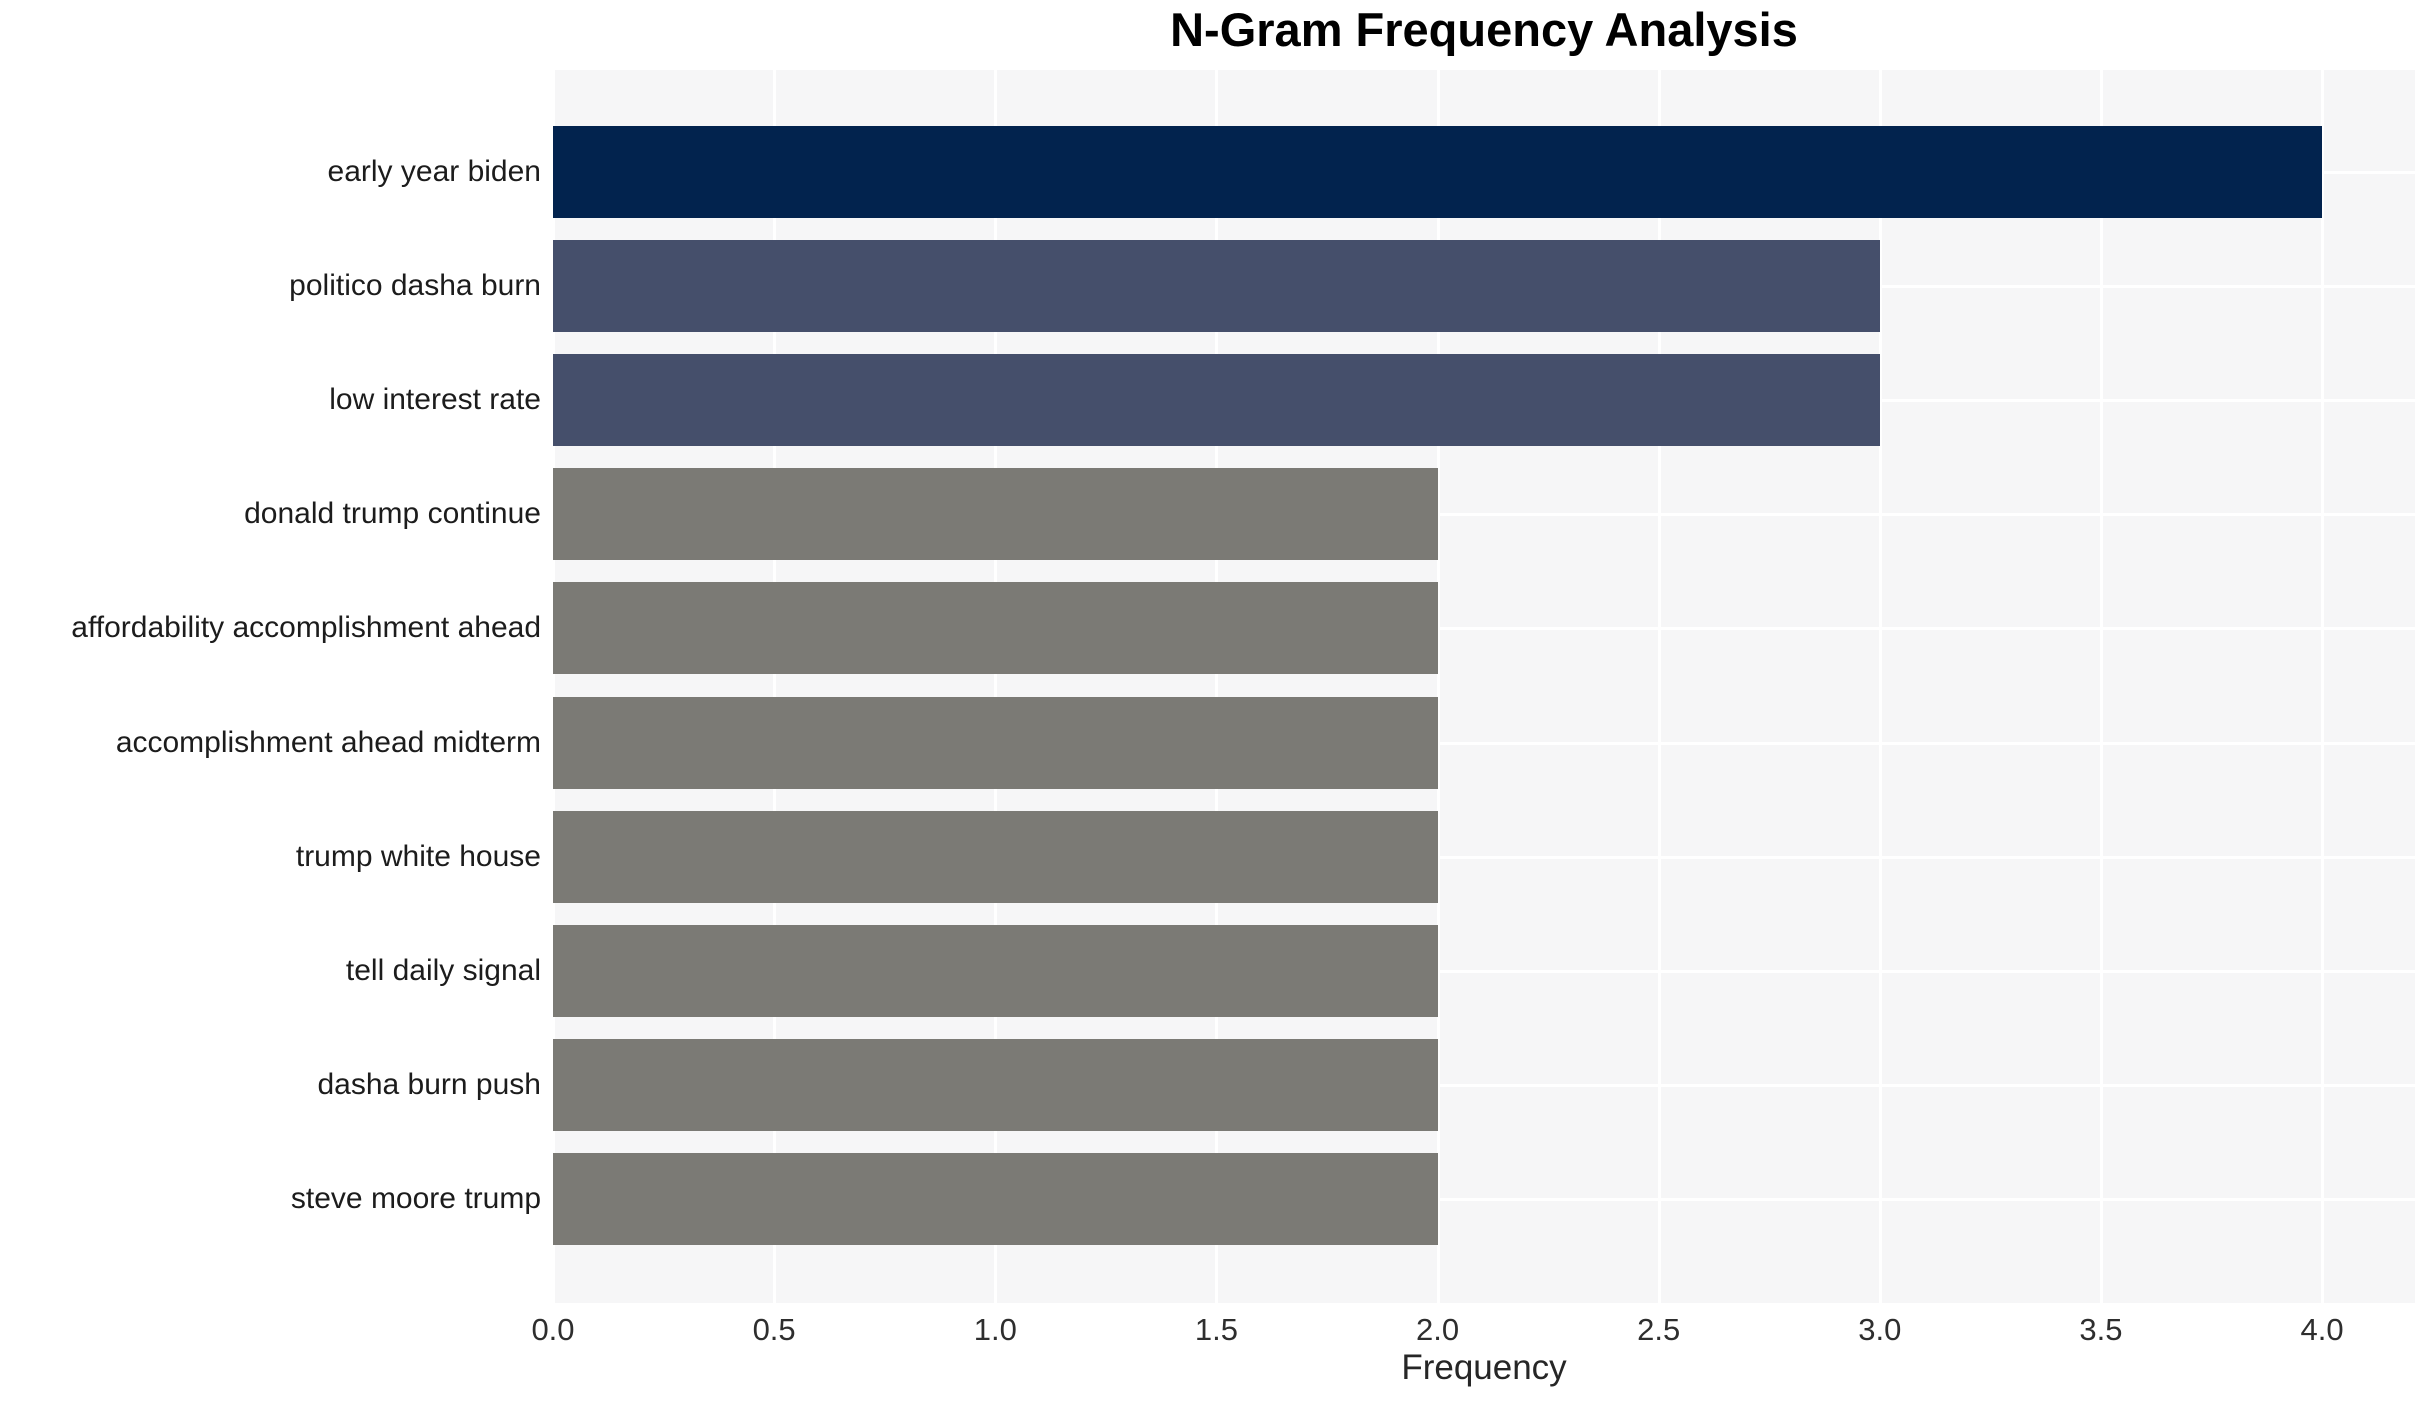 The width and height of the screenshot is (2432, 1402). I want to click on category-label: tell daily signal, so click(443, 970).